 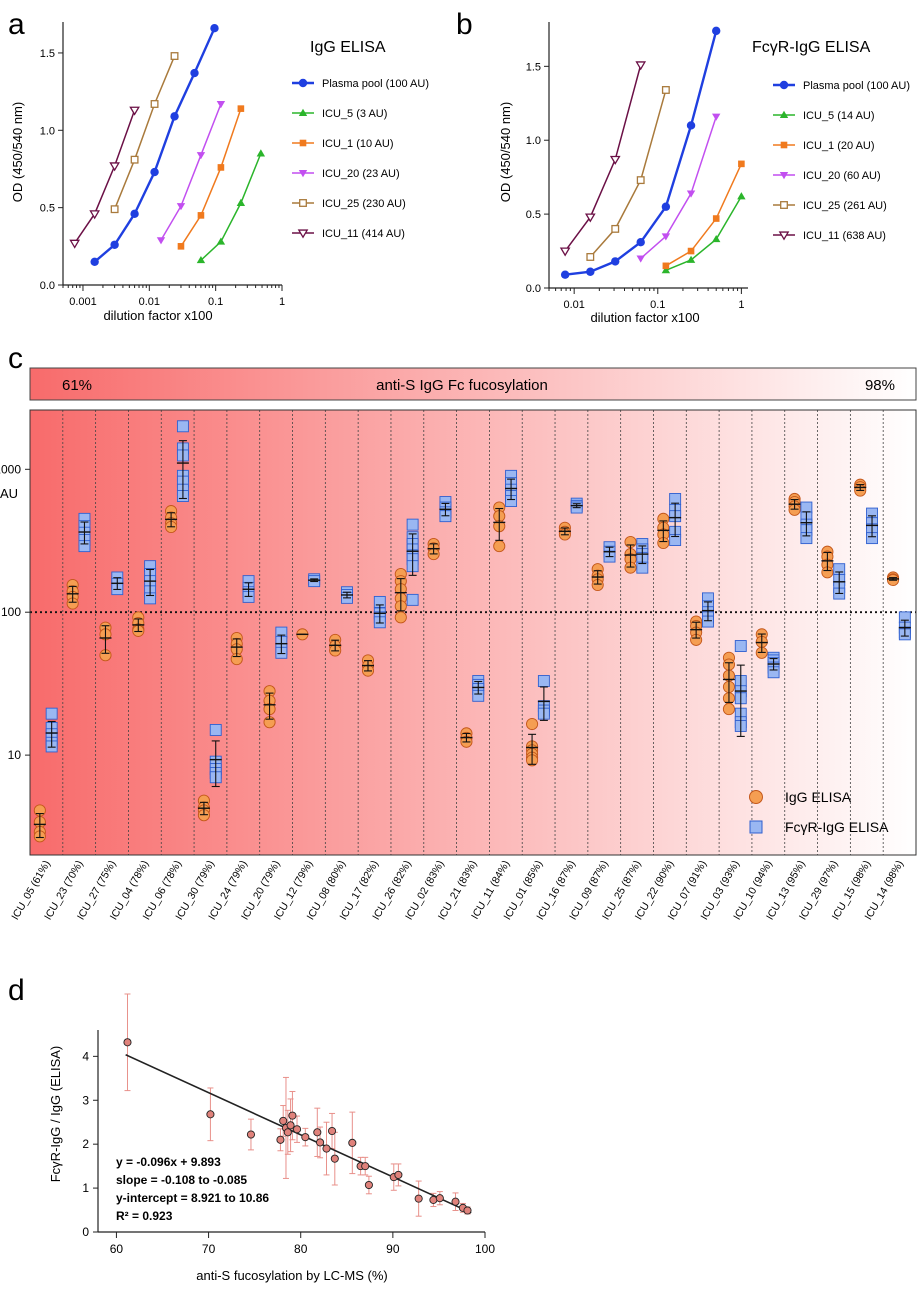 I want to click on b-legend-label: ICU_5 (14 AU), so click(x=839, y=116).